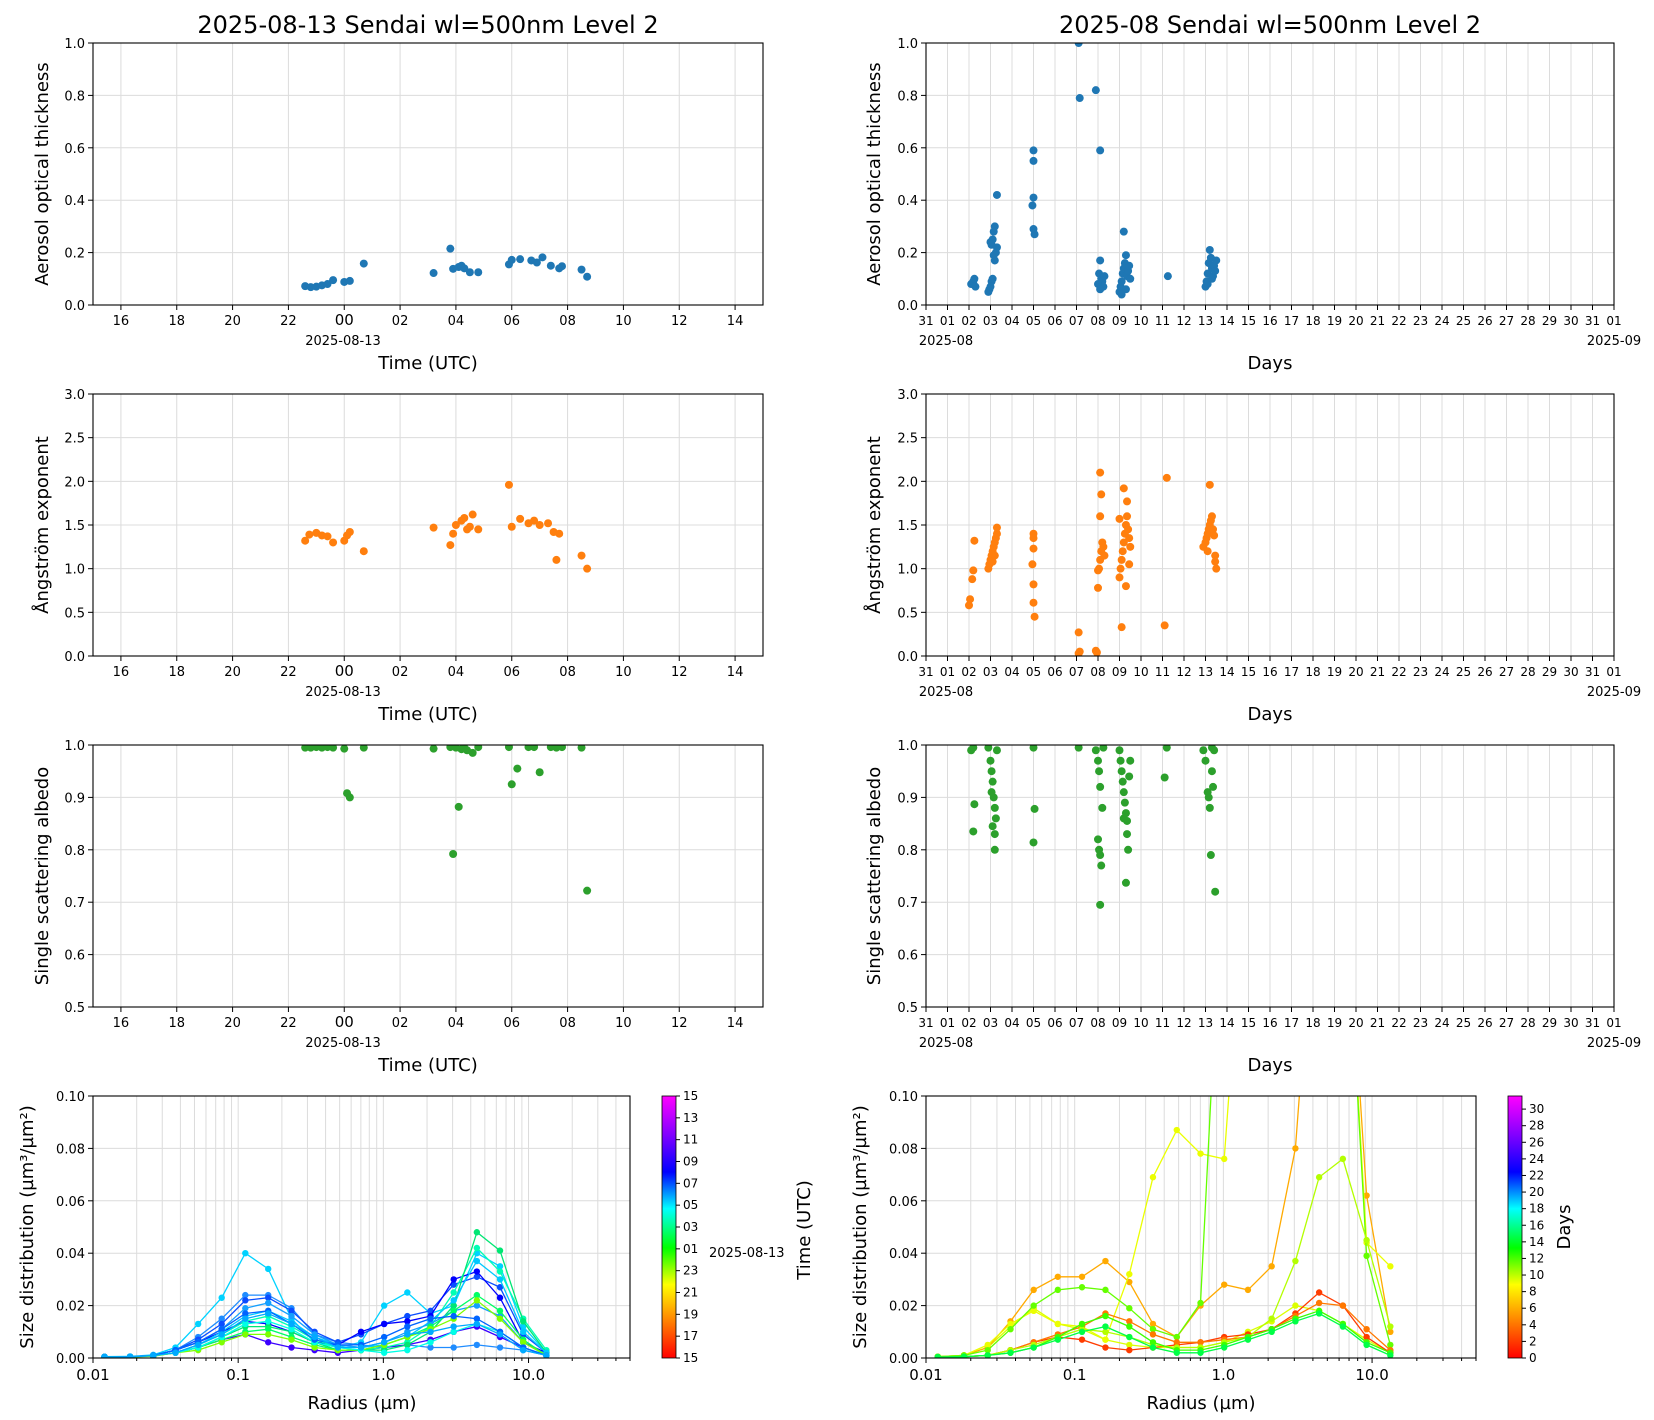 The image size is (1654, 1420). Describe the element at coordinates (690, 1271) in the screenshot. I see `colorbar-tick-label: 23` at that location.